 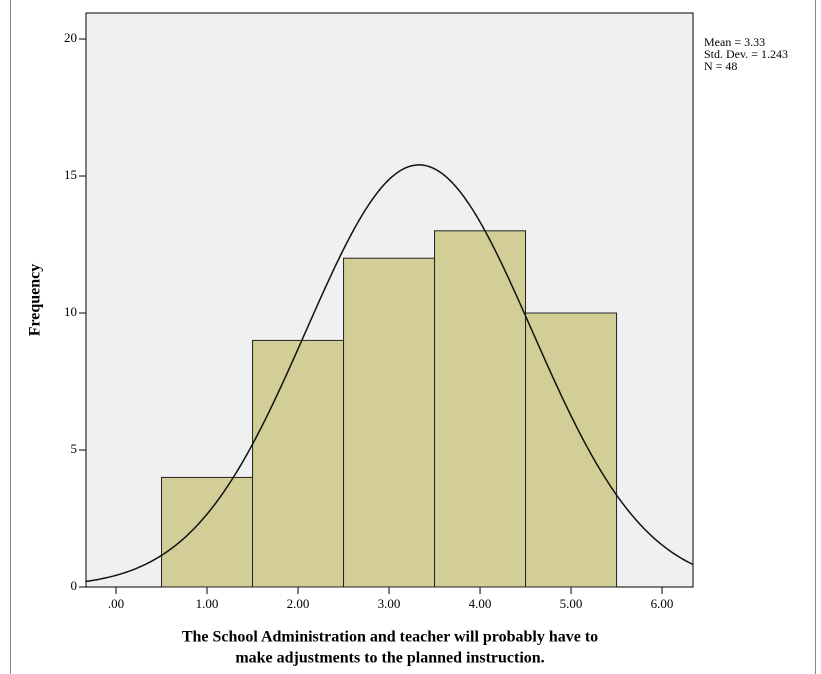 What do you see at coordinates (74, 448) in the screenshot?
I see `y-tick-label: 5` at bounding box center [74, 448].